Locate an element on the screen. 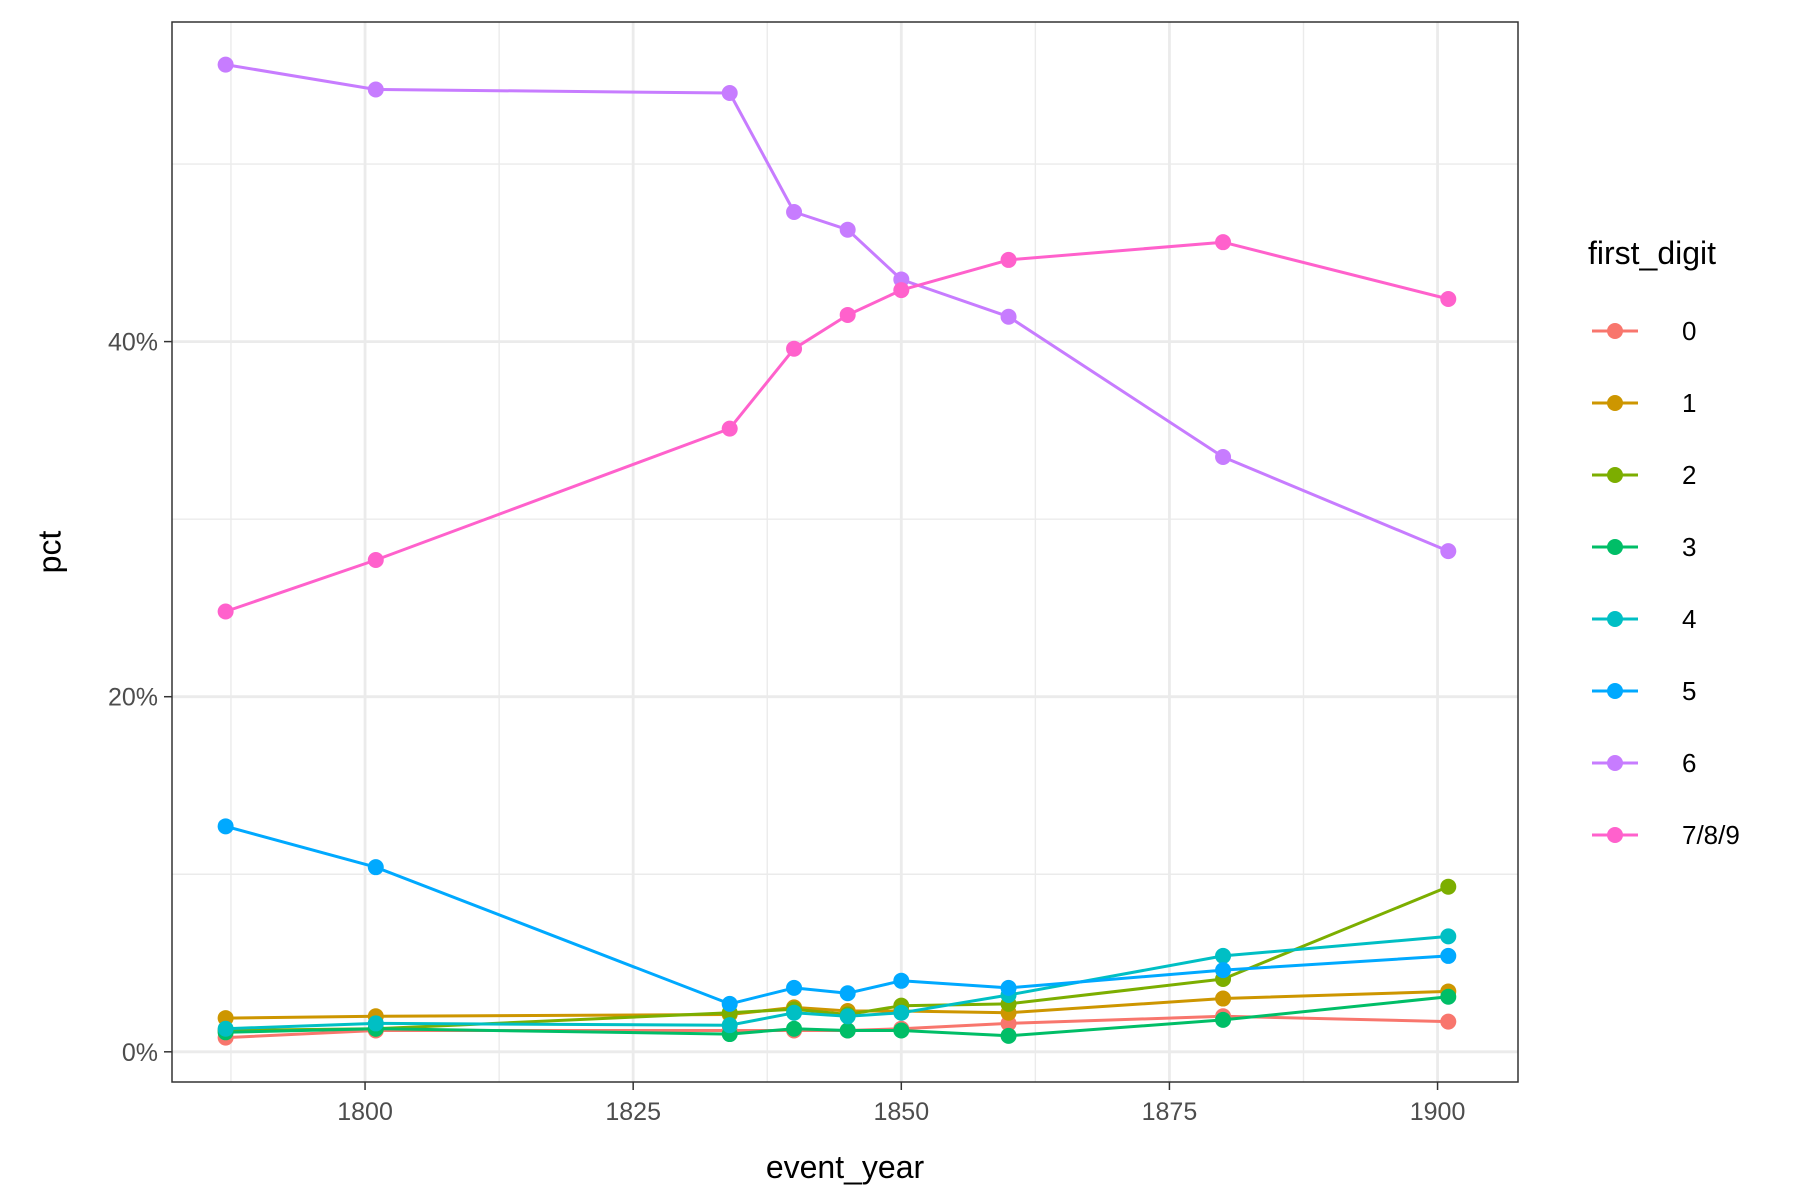 This screenshot has width=1800, height=1200. y-axis: 0% 20% 40% is located at coordinates (140, 698).